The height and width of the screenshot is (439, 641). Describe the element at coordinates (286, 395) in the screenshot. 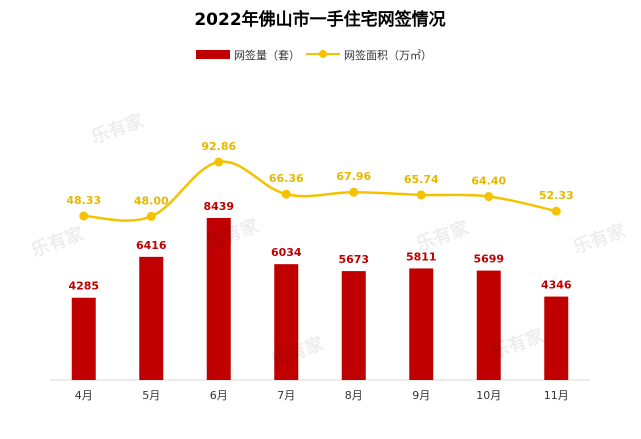

I see `x-tick-label: 7月` at that location.